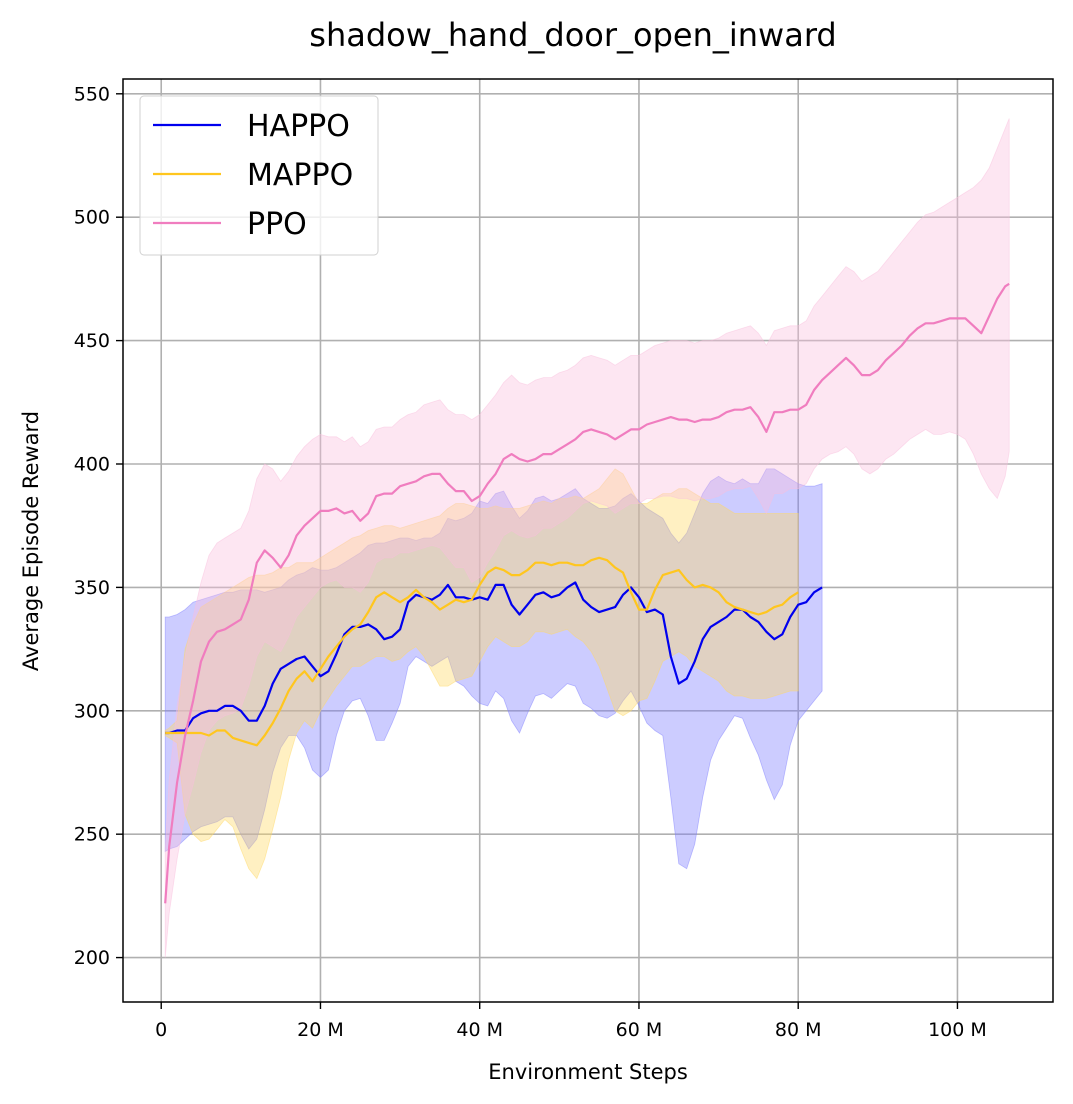  I want to click on happo-series-line, so click(494, 658).